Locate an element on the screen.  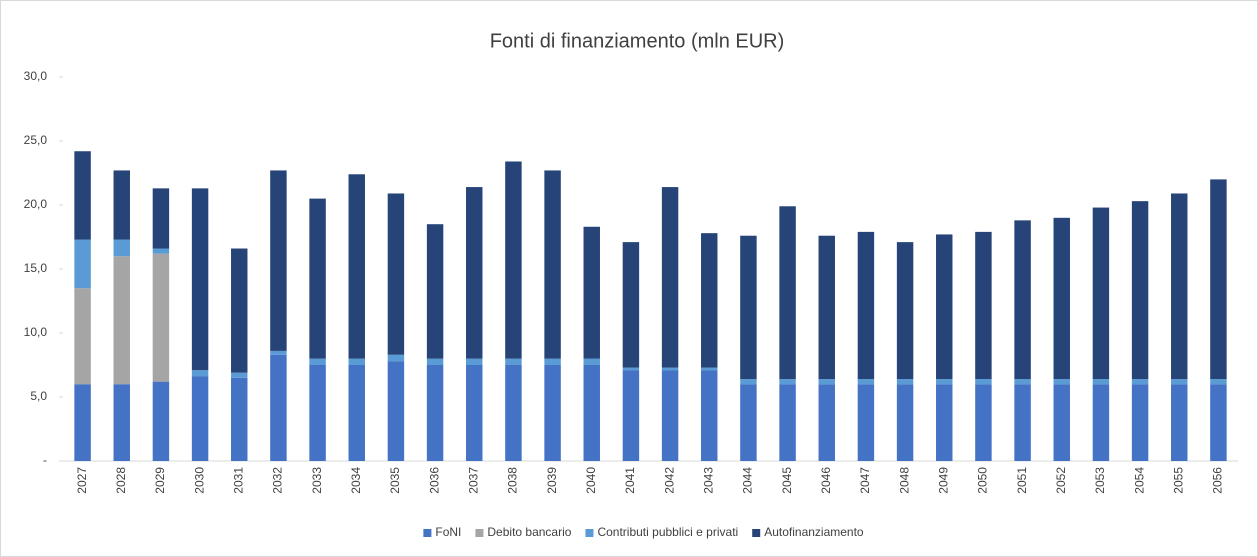
x-tick-label: 2027 is located at coordinates (82, 480).